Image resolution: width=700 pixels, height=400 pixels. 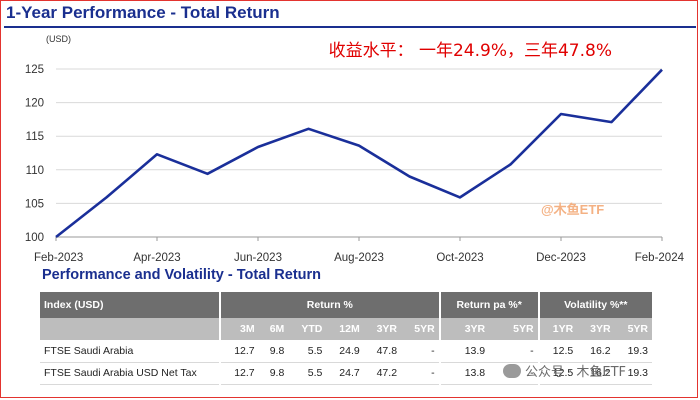 I want to click on footer-watermark-text: 公众号 · 木鱼ETF, so click(x=576, y=372).